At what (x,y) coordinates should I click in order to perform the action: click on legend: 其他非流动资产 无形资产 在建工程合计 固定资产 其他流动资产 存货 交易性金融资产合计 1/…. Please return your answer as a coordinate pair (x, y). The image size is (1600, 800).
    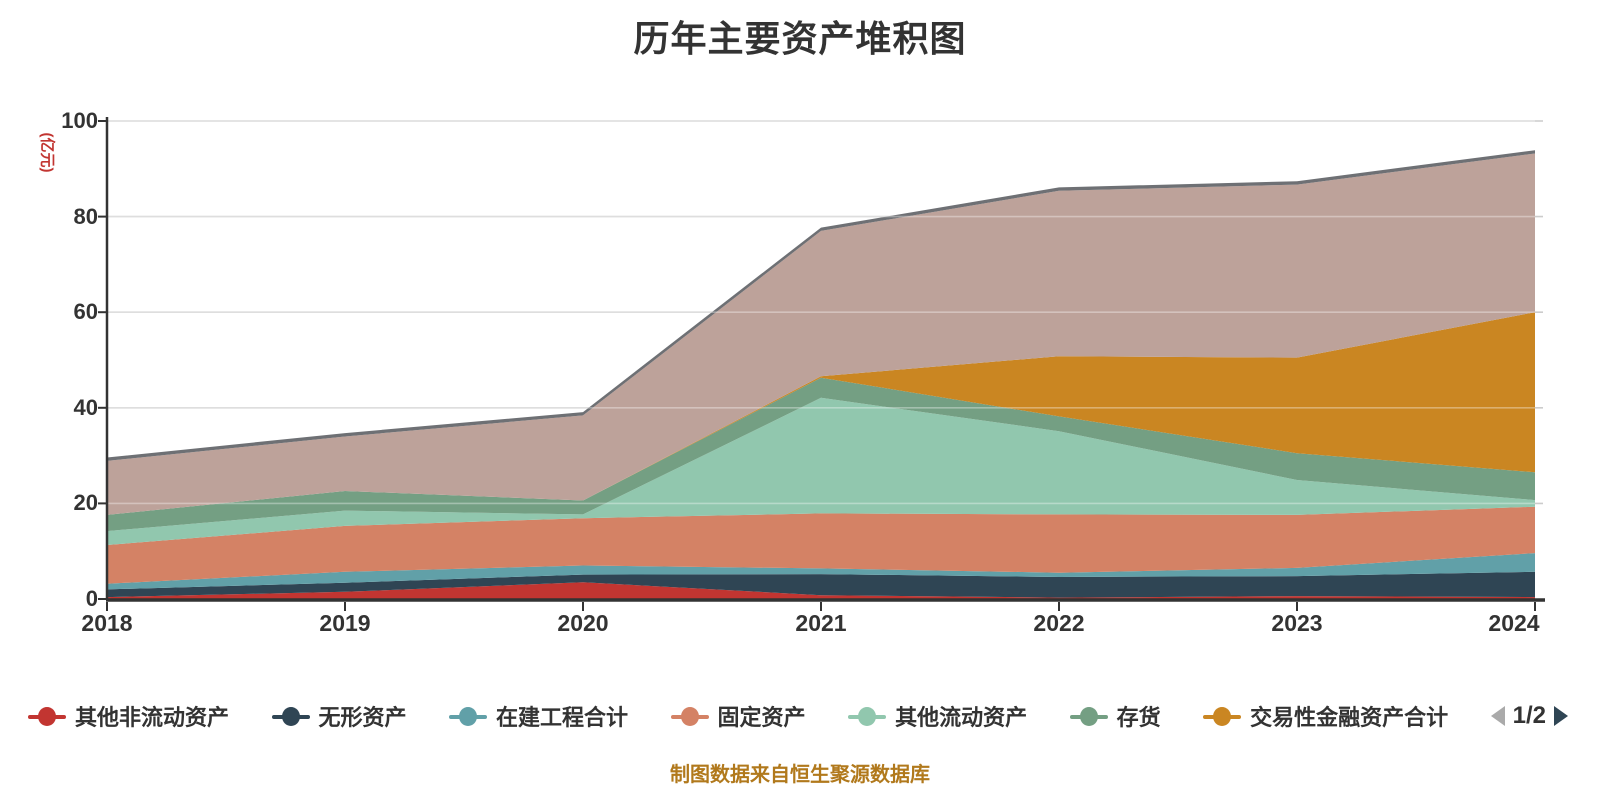
    Looking at the image, I should click on (798, 716).